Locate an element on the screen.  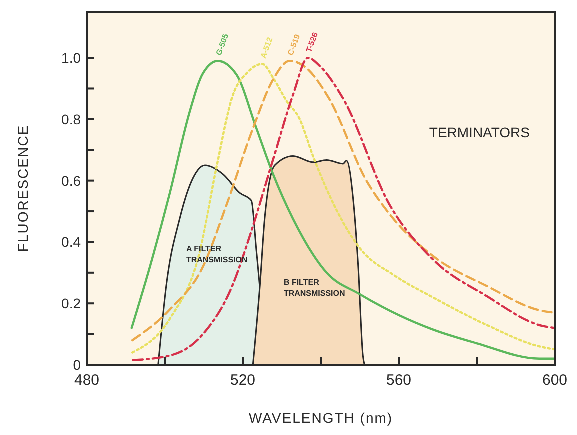
annotation: TERMINATORS is located at coordinates (479, 132).